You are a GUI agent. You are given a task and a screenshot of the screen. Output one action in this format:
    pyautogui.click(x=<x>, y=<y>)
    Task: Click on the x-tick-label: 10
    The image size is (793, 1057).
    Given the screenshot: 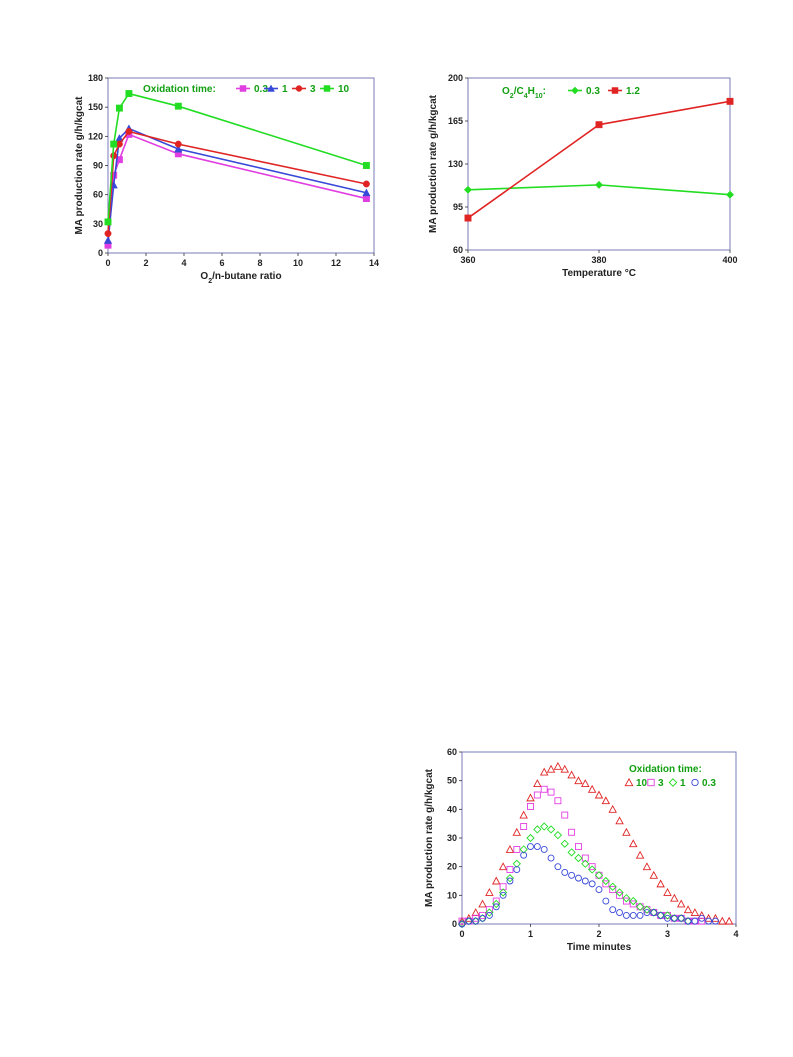 What is the action you would take?
    pyautogui.click(x=298, y=263)
    